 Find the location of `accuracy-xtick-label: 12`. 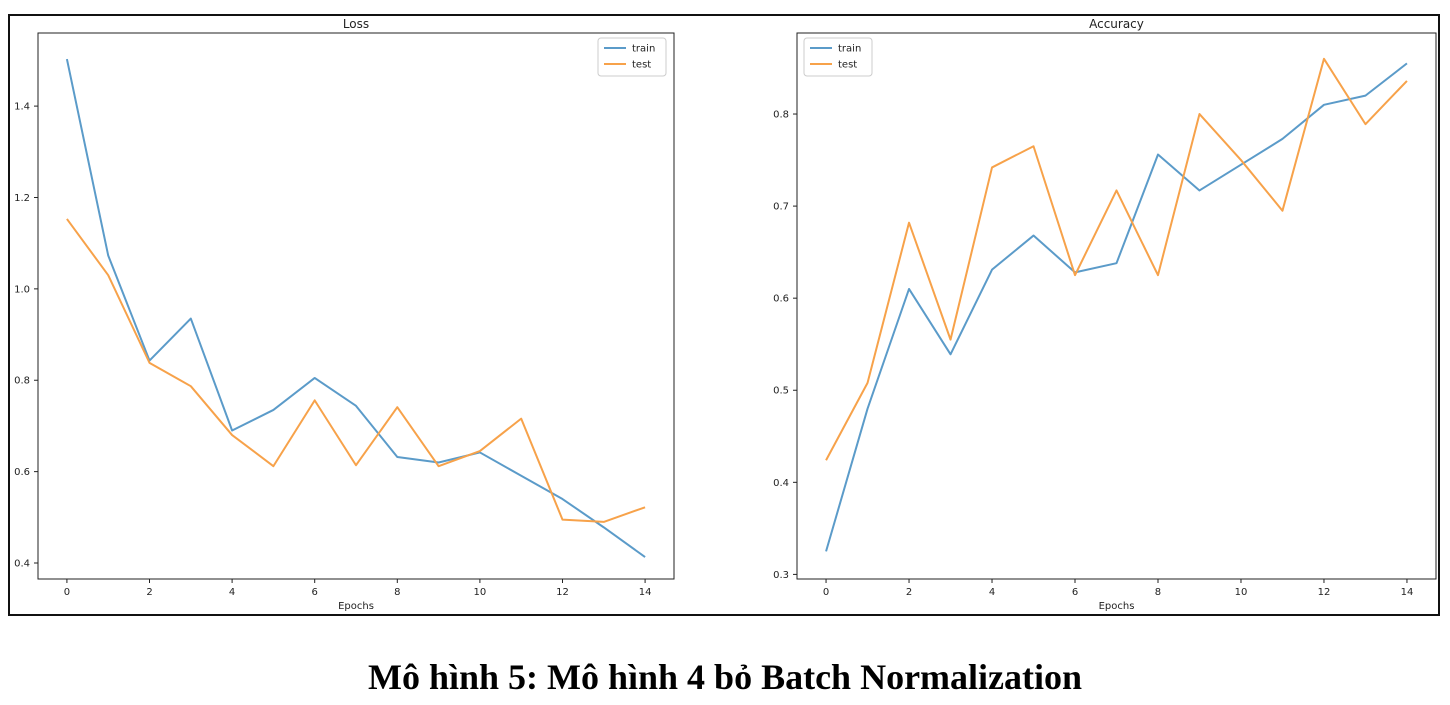

accuracy-xtick-label: 12 is located at coordinates (1324, 592).